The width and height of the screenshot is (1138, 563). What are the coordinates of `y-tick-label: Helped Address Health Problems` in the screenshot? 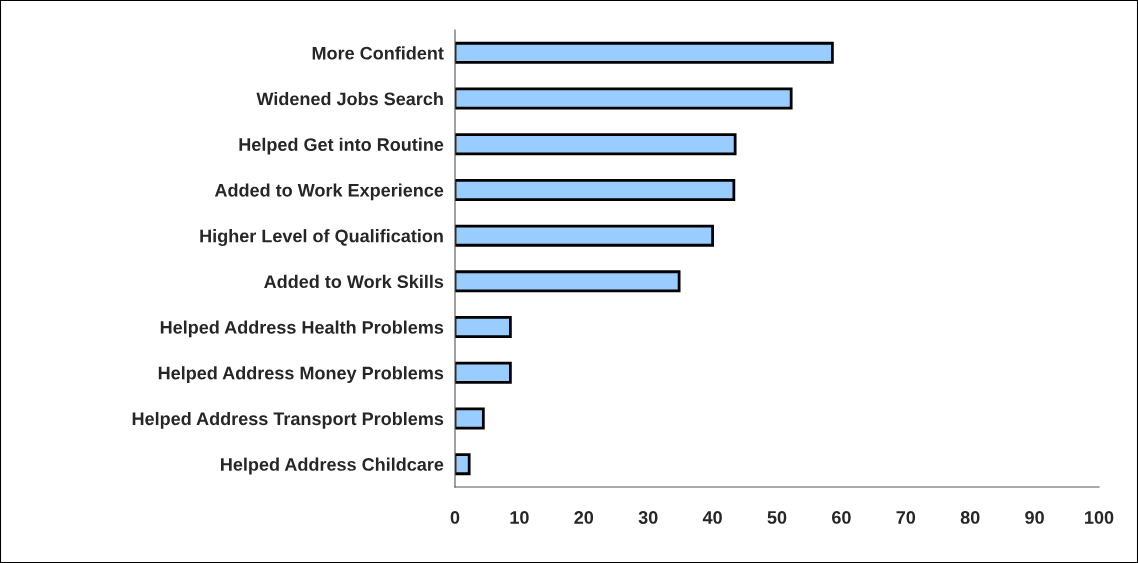 It's located at (302, 329).